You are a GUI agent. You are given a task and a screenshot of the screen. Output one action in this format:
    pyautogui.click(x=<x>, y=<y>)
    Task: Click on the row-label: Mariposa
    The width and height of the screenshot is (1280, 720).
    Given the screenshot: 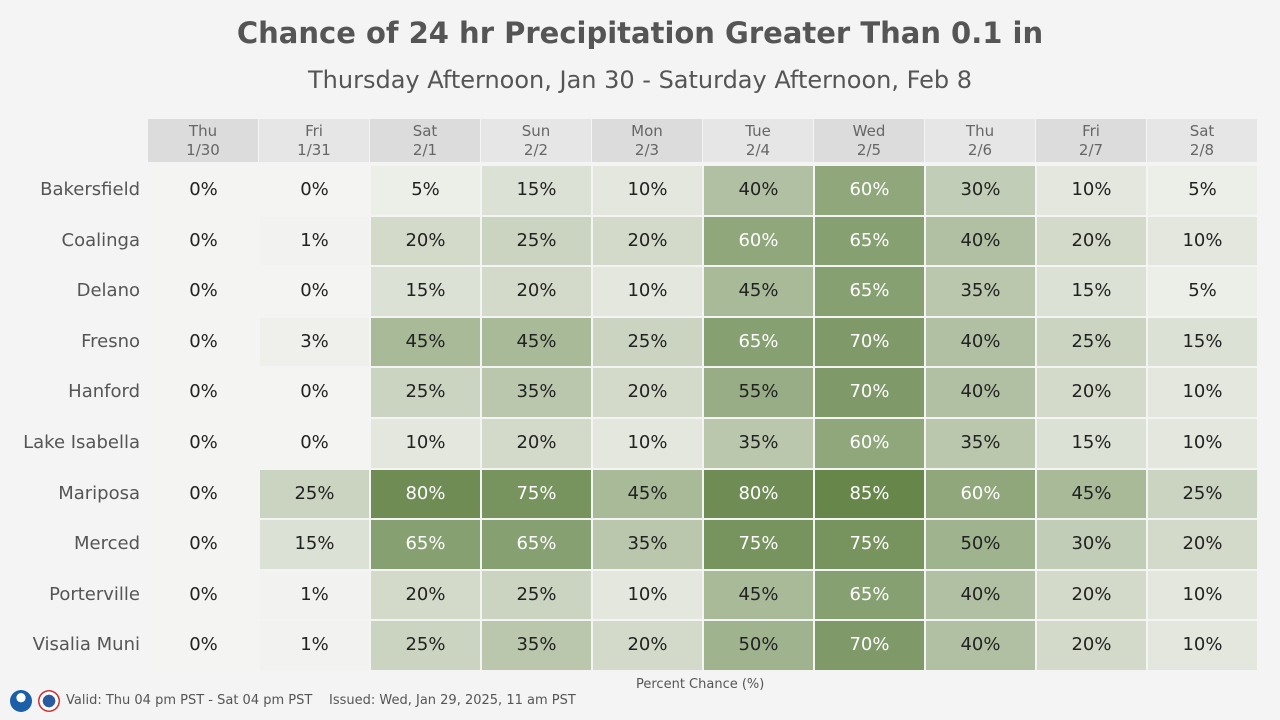 What is the action you would take?
    pyautogui.click(x=99, y=493)
    